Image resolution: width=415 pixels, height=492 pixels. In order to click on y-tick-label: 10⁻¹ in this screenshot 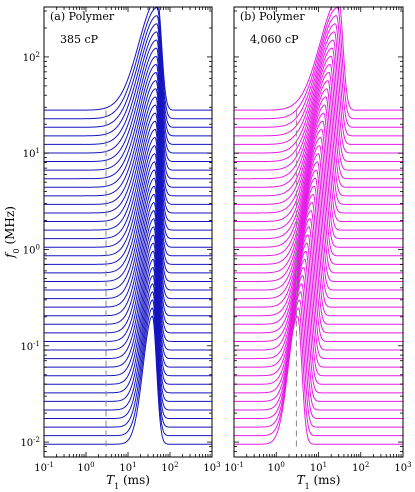, I will do `click(30, 346)`.